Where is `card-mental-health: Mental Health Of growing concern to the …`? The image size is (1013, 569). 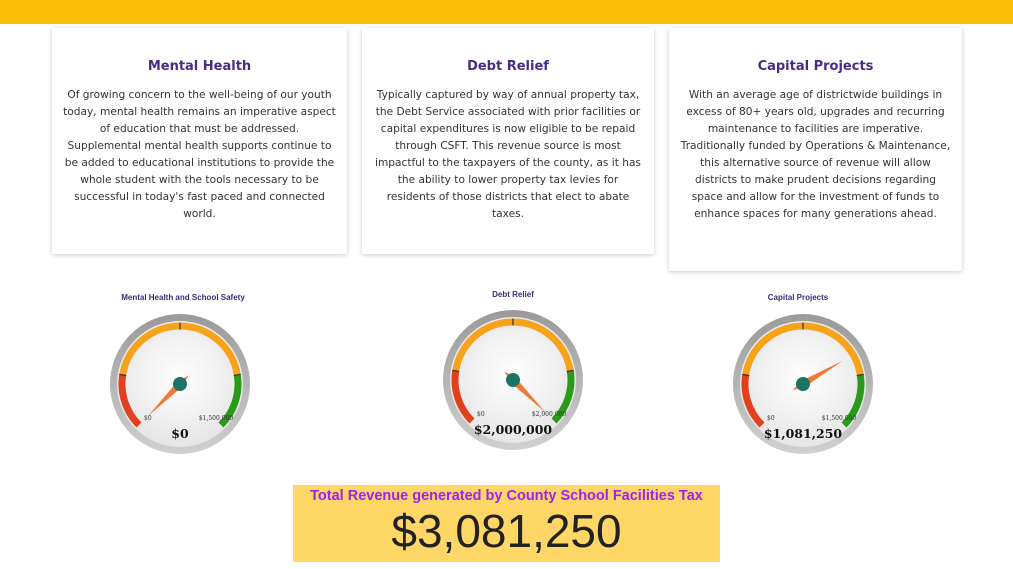 card-mental-health: Mental Health Of growing concern to the … is located at coordinates (199, 141).